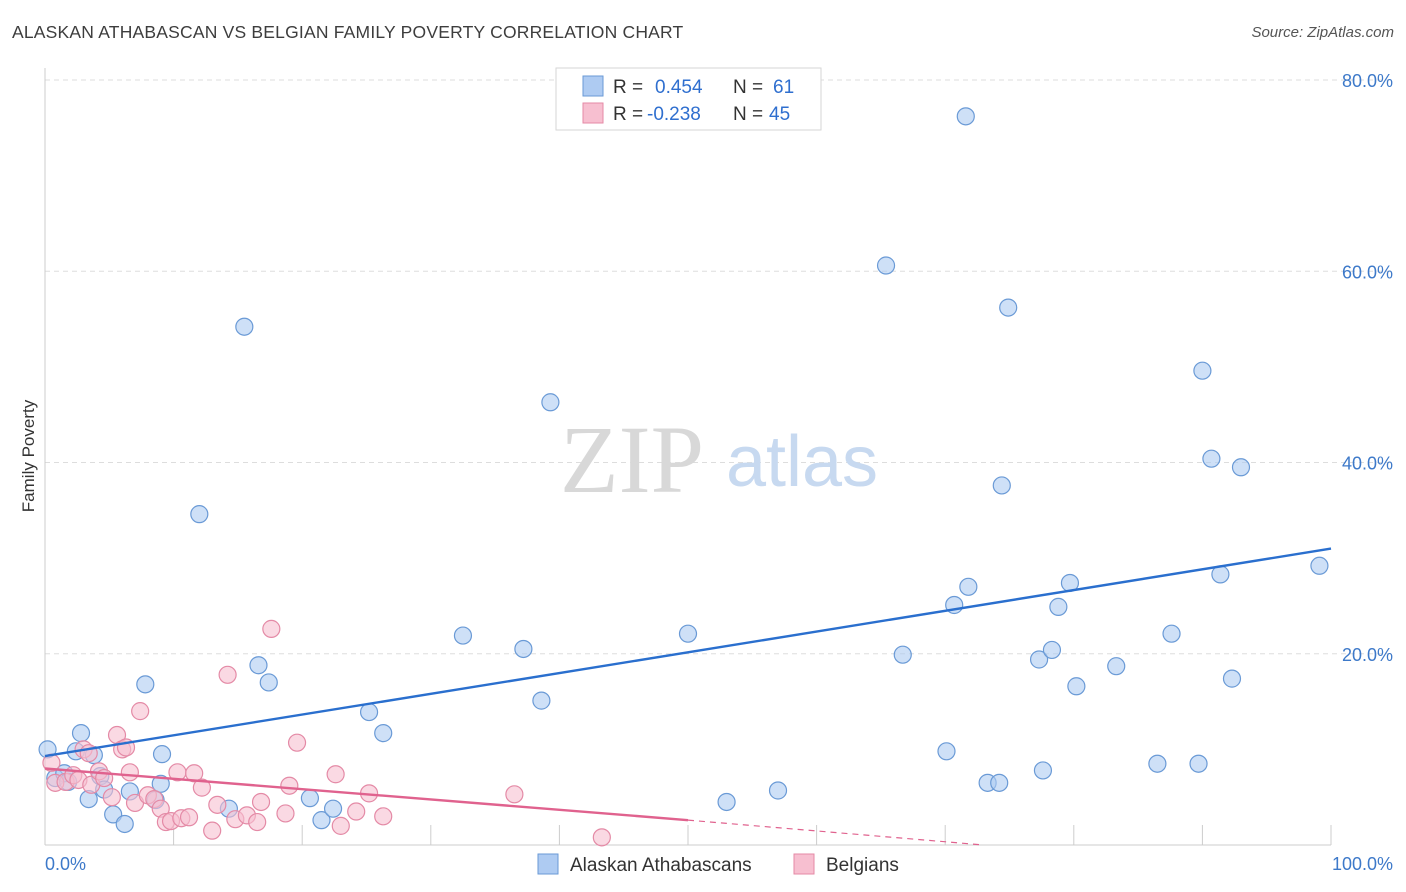 This screenshot has height=892, width=1406. I want to click on belgian-trend-line, so click(366, 794).